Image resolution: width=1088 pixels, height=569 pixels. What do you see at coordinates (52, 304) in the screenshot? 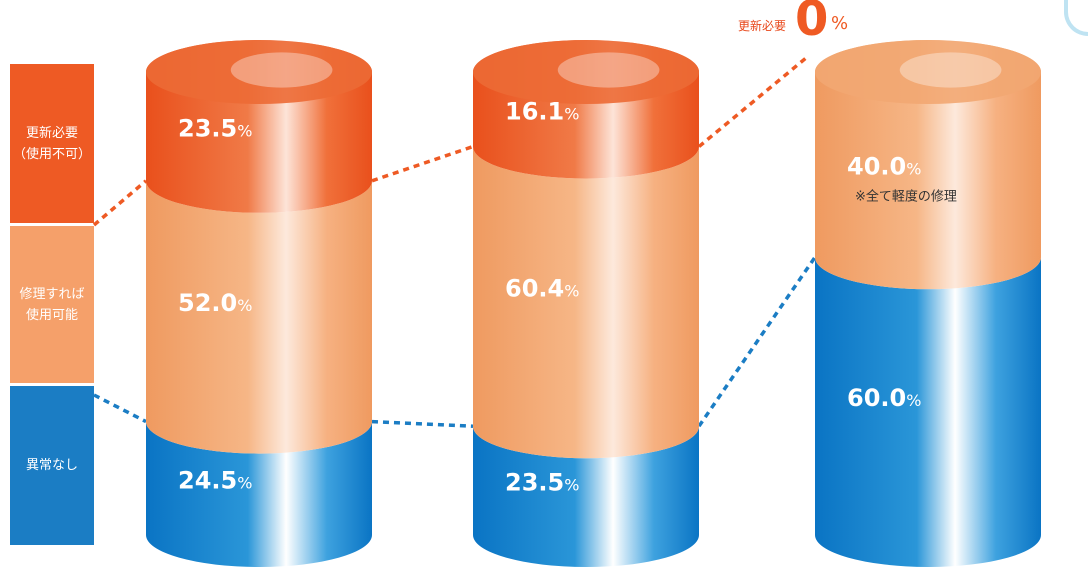
I see `legend-item-repair: 修理すれば 使用可能` at bounding box center [52, 304].